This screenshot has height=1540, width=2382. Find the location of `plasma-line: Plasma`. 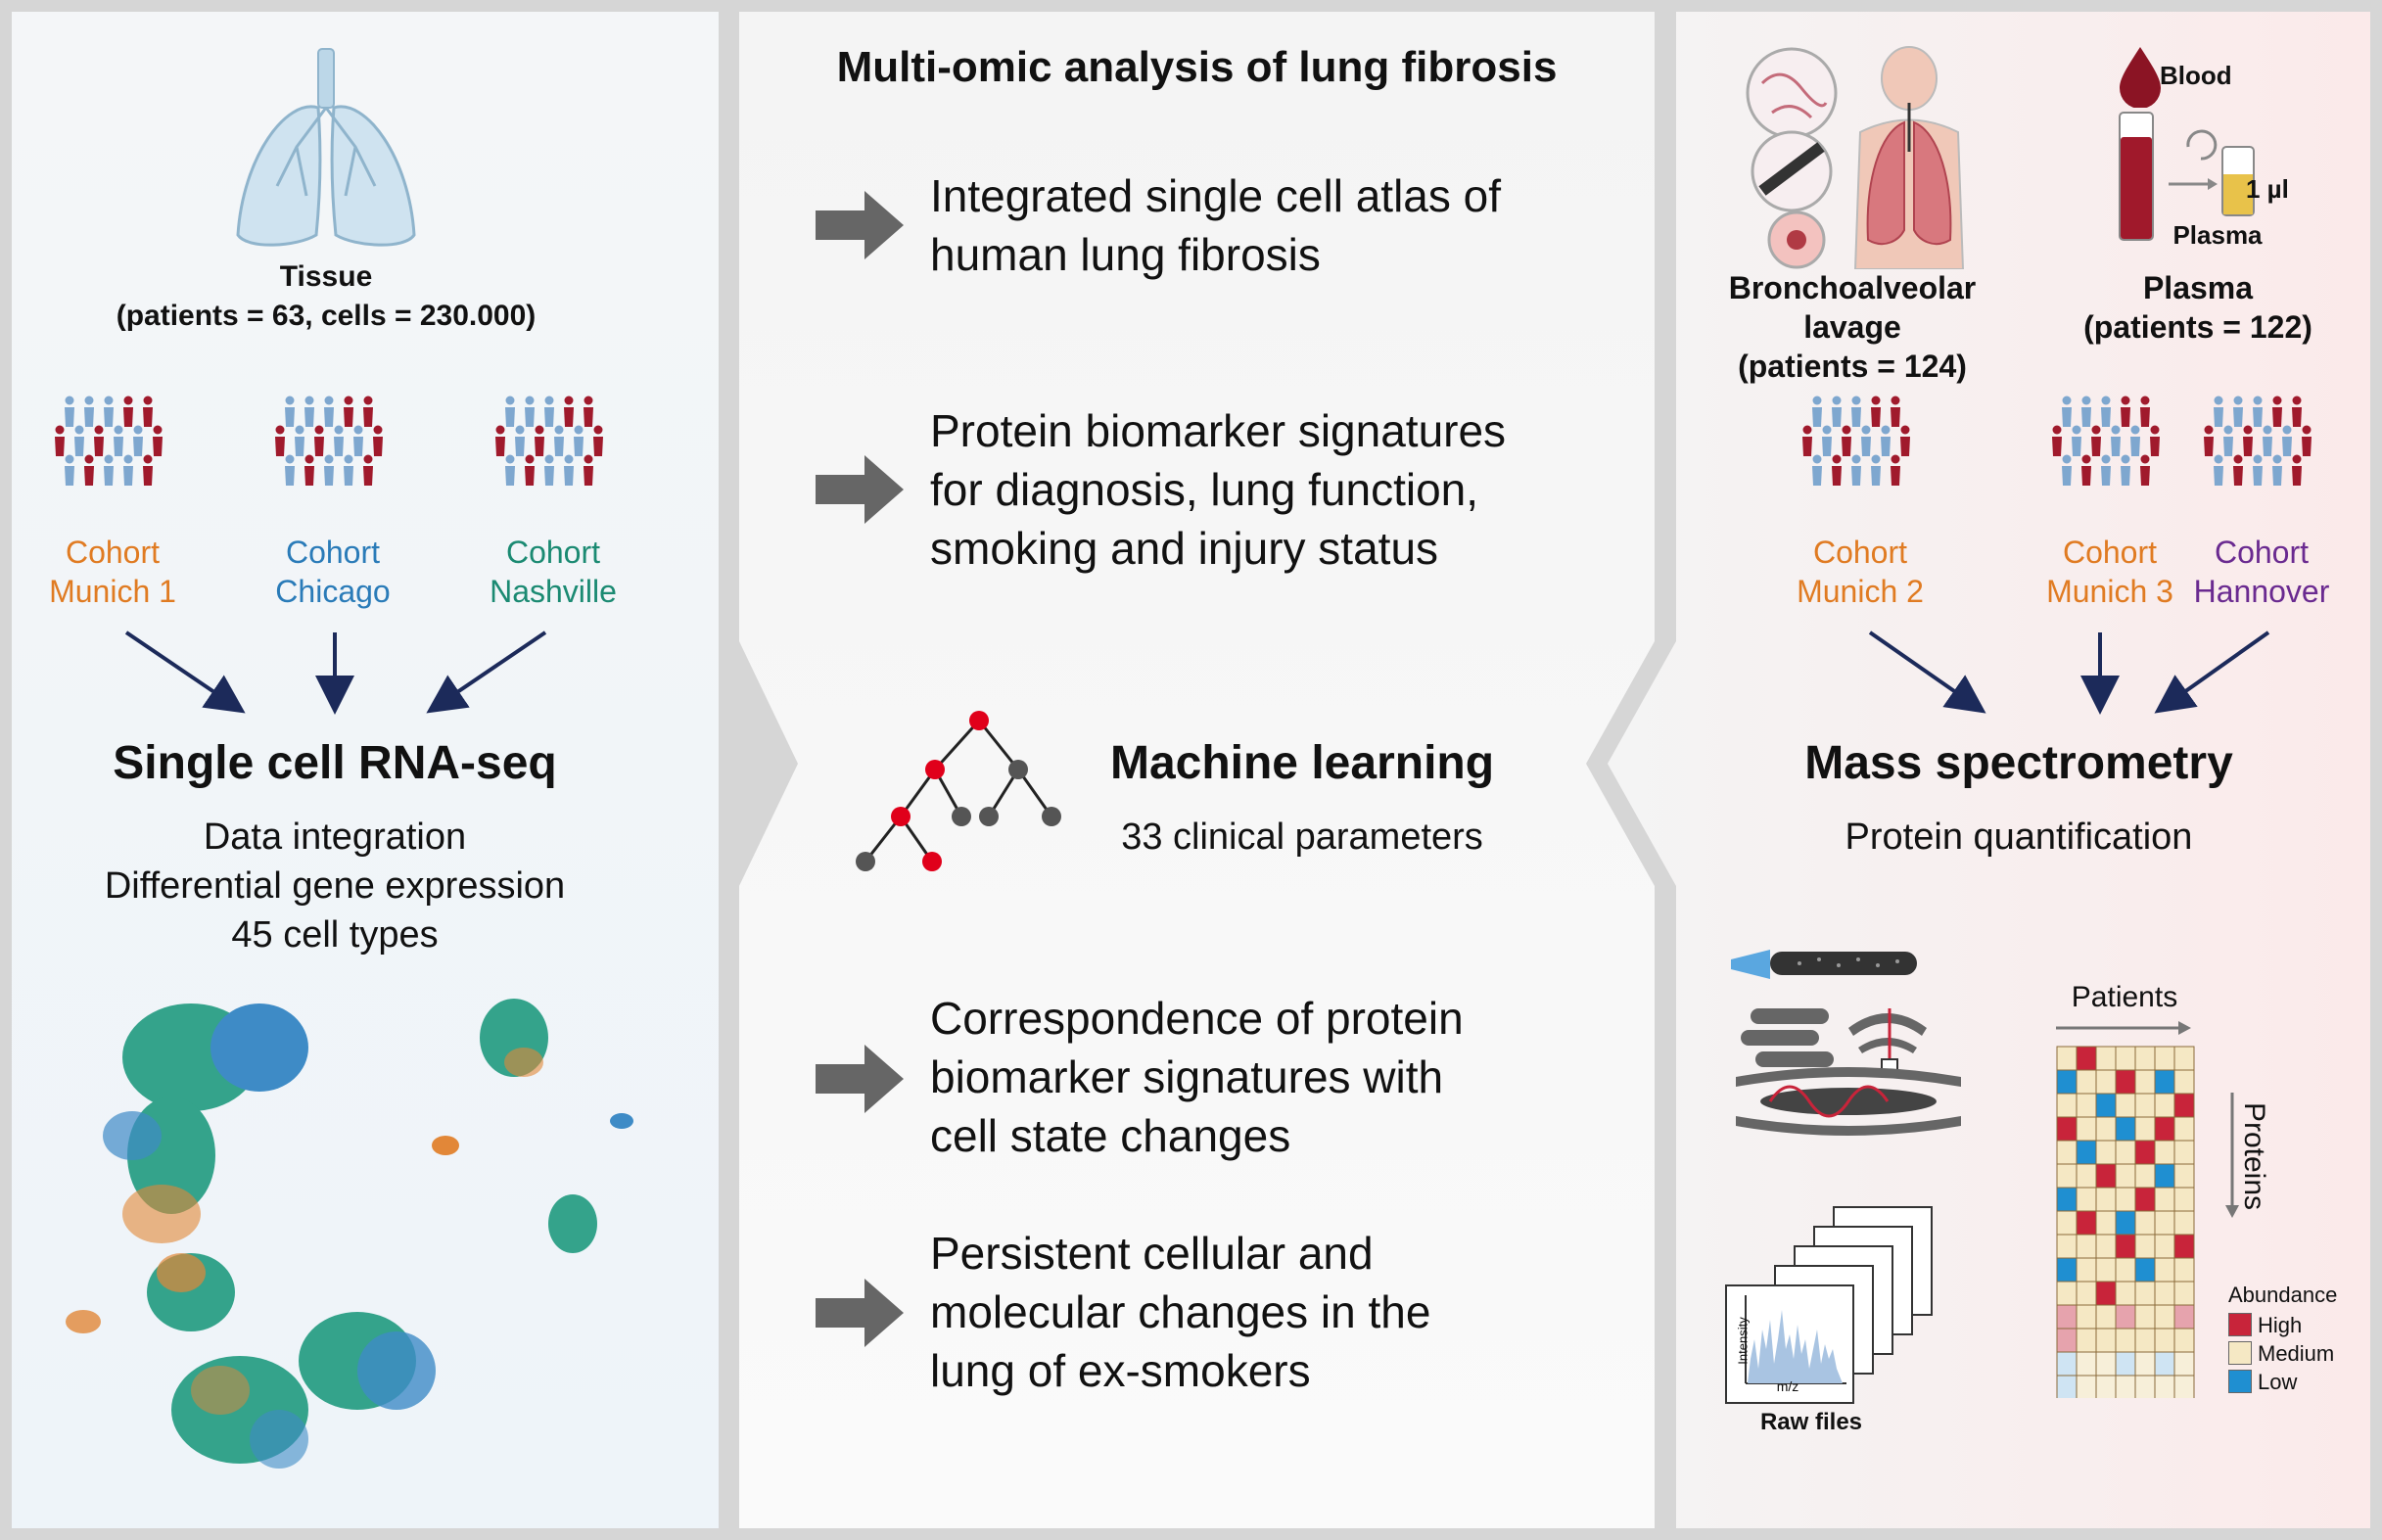

plasma-line: Plasma is located at coordinates (2198, 287).